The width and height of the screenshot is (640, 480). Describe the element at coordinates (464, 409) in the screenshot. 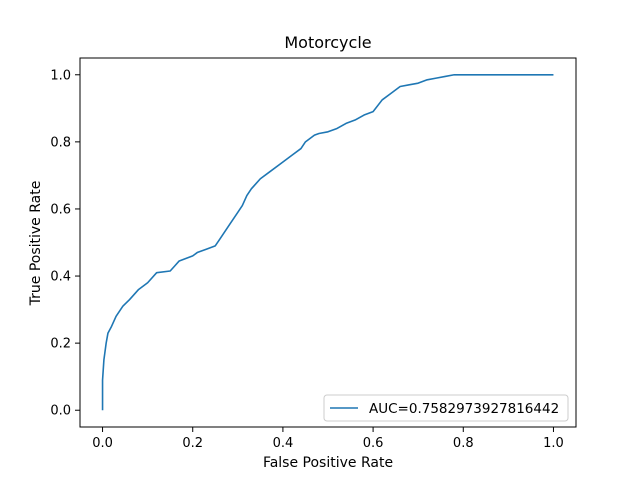

I see `legend-label: AUC=0.7582973927816442` at that location.